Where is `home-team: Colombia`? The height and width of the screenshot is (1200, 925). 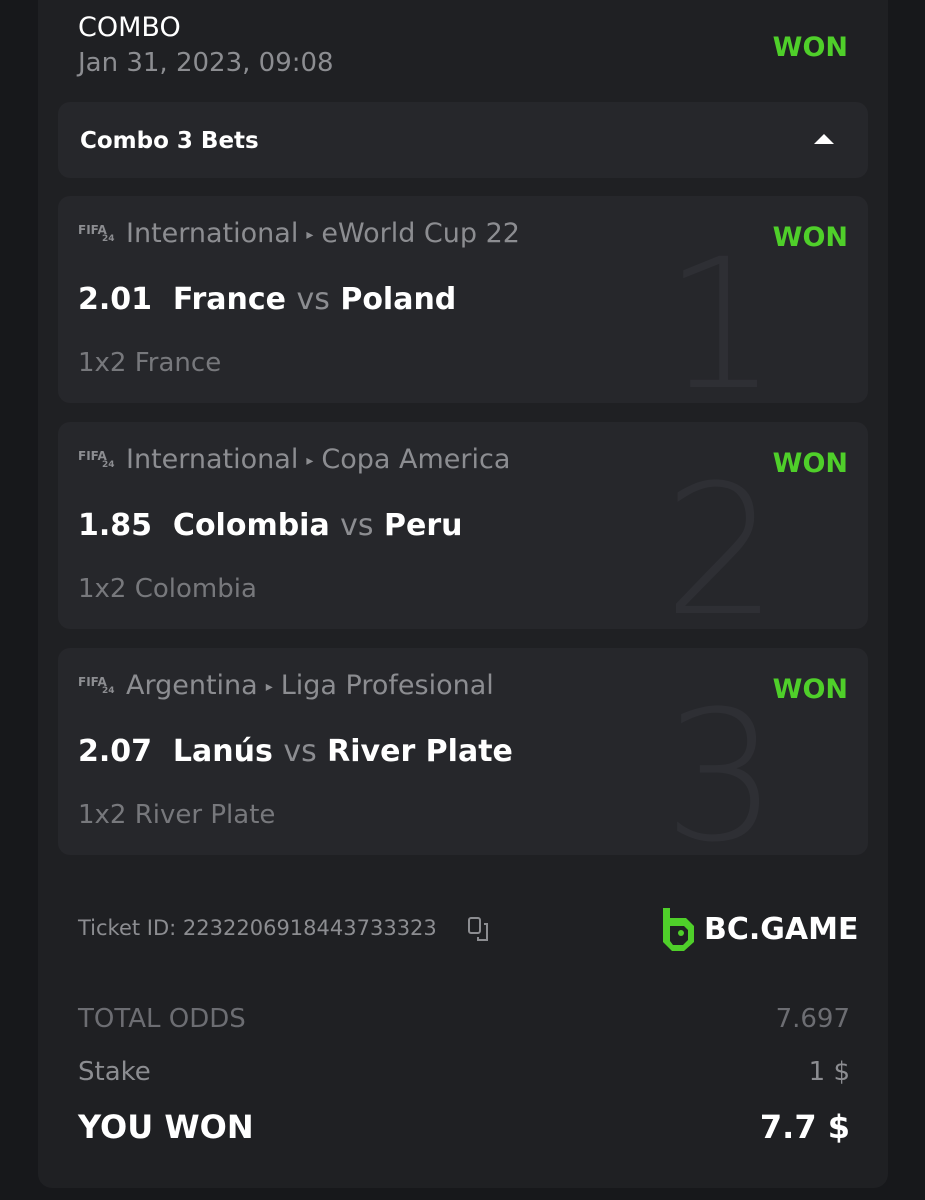 home-team: Colombia is located at coordinates (251, 525).